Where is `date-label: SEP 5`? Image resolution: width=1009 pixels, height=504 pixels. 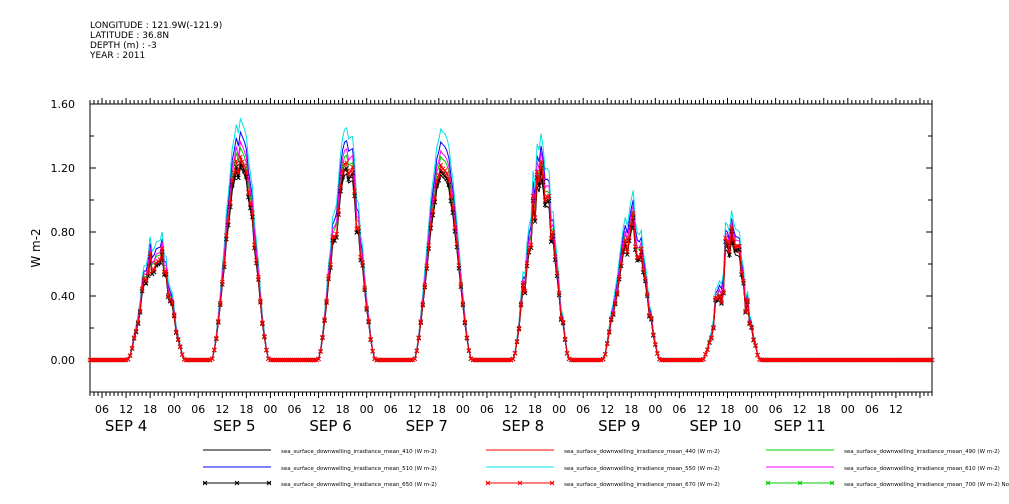
date-label: SEP 5 is located at coordinates (234, 426).